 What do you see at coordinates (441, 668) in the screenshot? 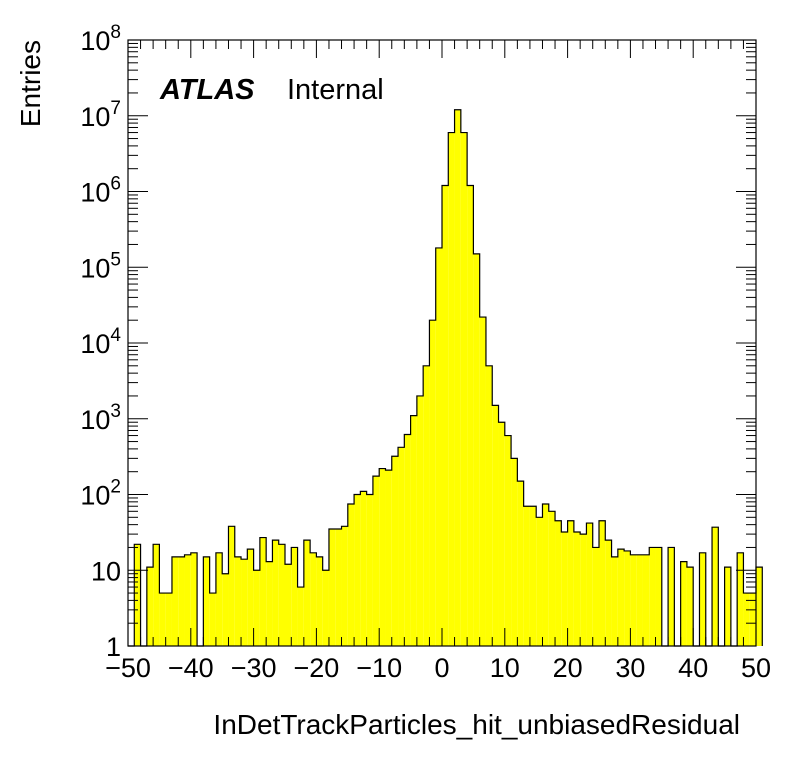
I see `x-tick-label: 0` at bounding box center [441, 668].